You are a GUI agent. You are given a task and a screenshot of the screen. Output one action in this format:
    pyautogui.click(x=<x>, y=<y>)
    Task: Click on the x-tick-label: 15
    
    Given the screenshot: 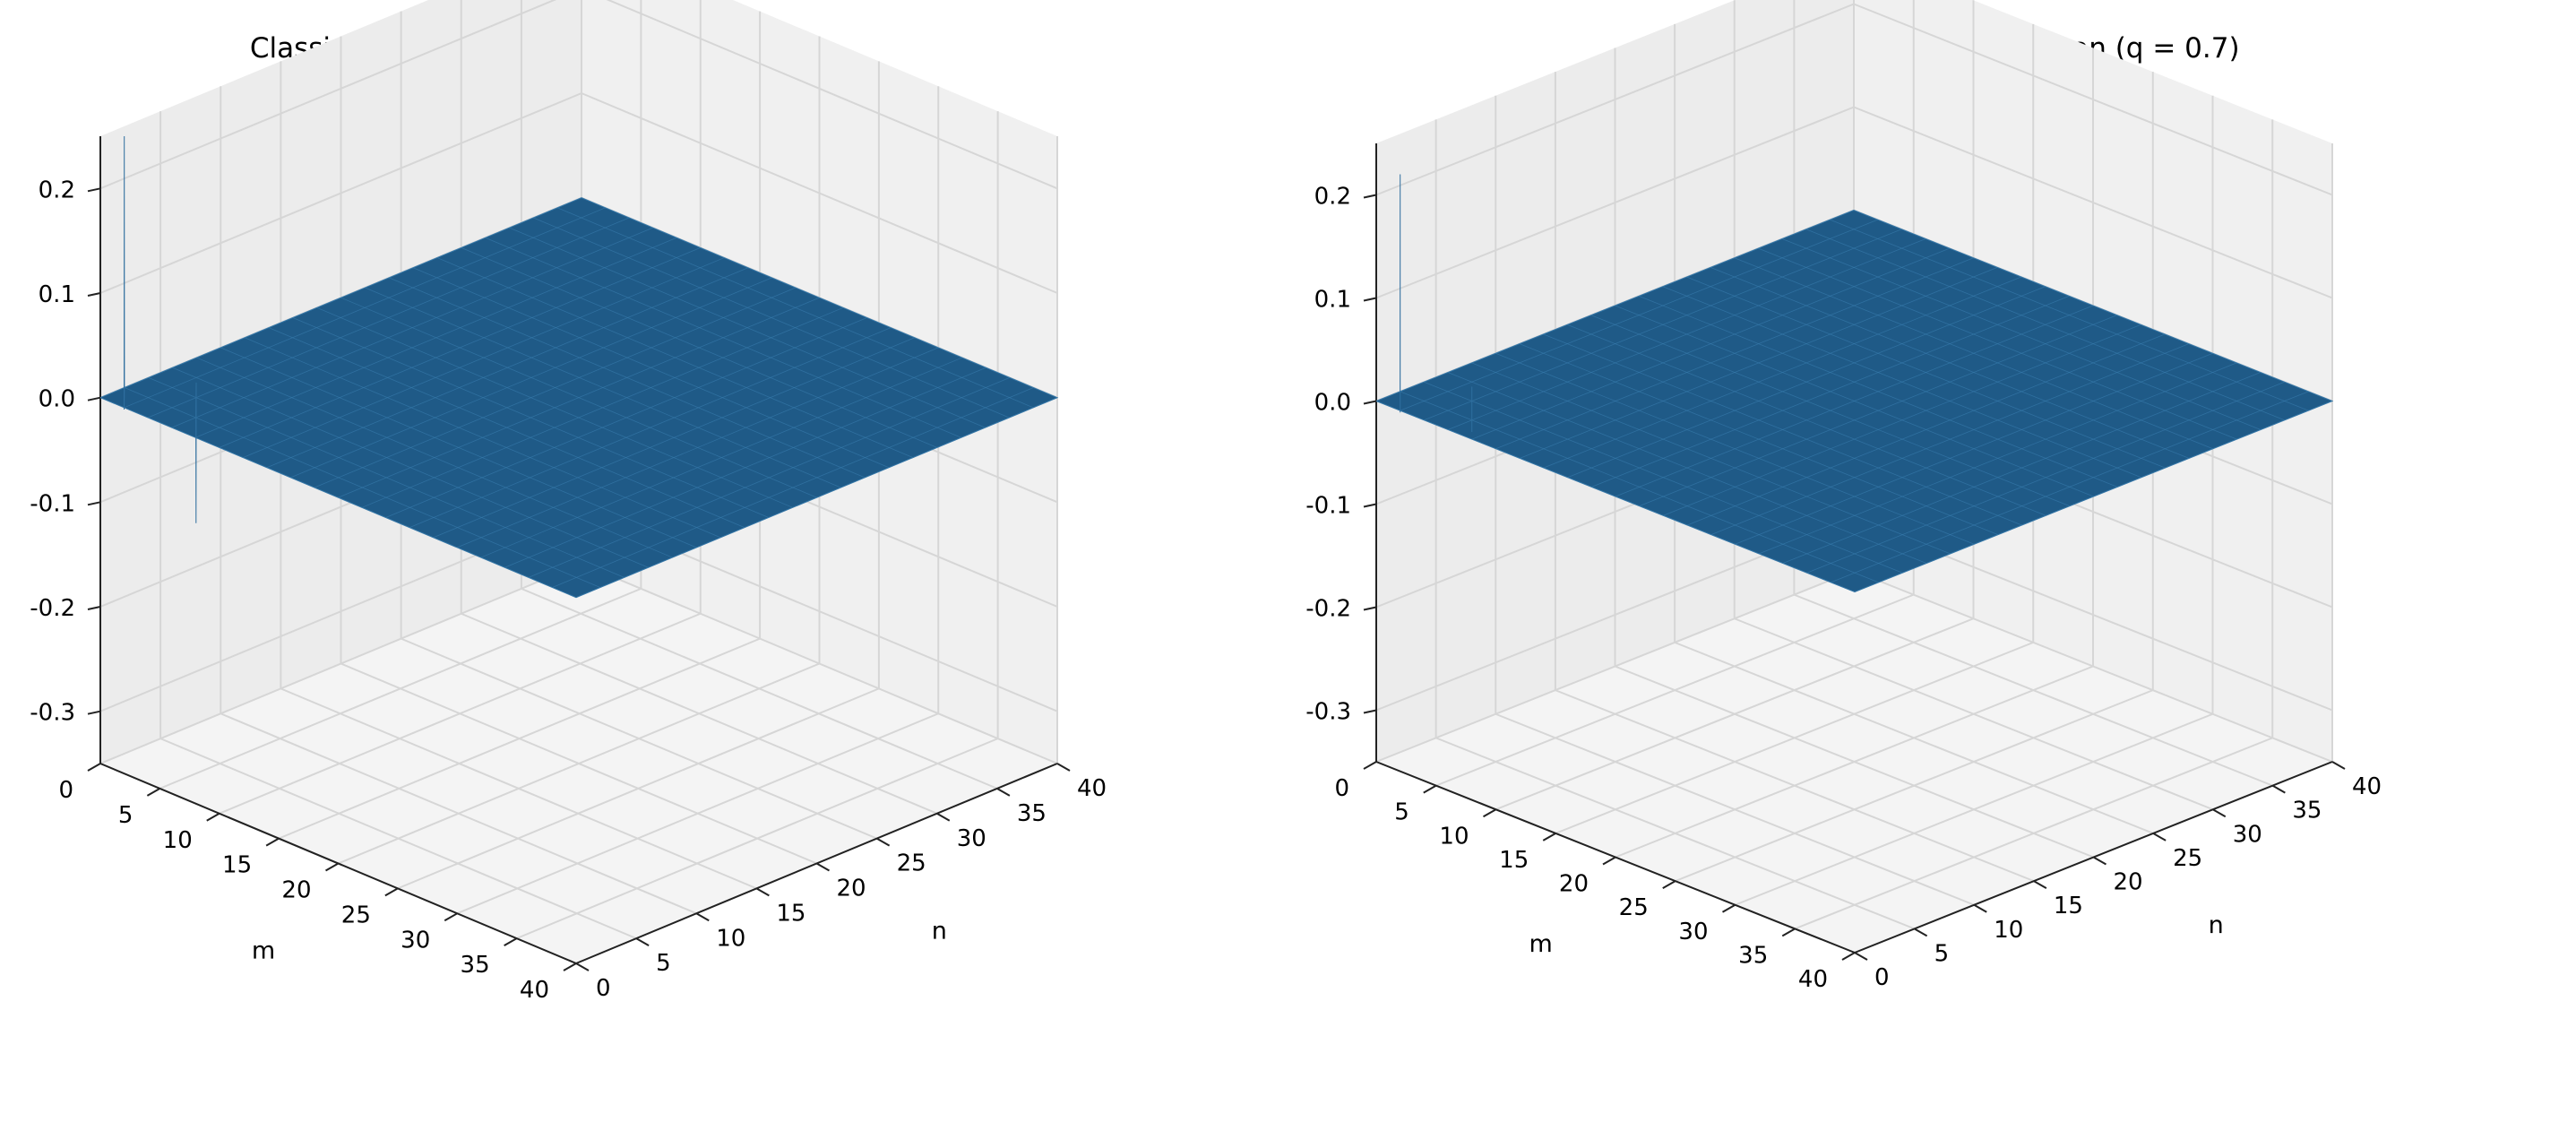 What is the action you would take?
    pyautogui.click(x=237, y=866)
    